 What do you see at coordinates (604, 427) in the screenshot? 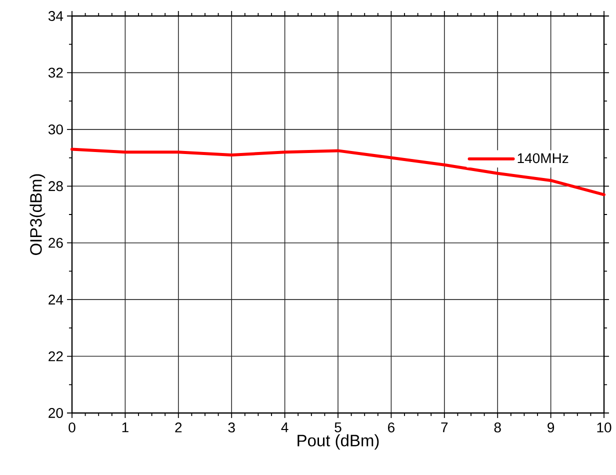
I see `x-tick-label: 10` at bounding box center [604, 427].